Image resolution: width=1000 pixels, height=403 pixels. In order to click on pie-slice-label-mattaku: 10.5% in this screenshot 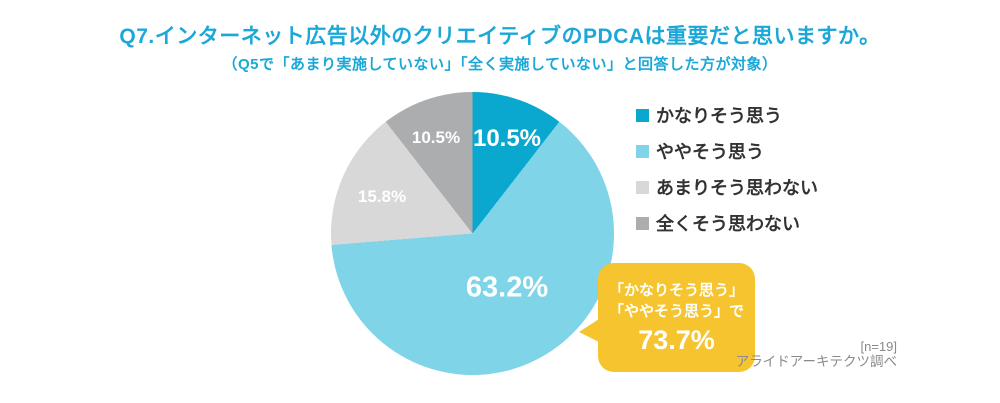, I will do `click(436, 137)`.